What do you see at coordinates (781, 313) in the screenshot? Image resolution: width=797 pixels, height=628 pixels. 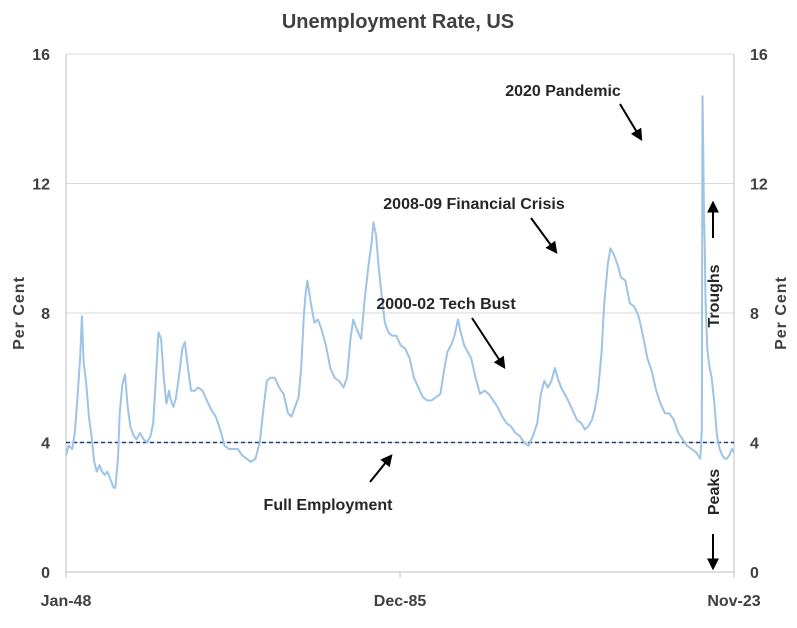 I see `y-axis-label-right: Per Cent` at bounding box center [781, 313].